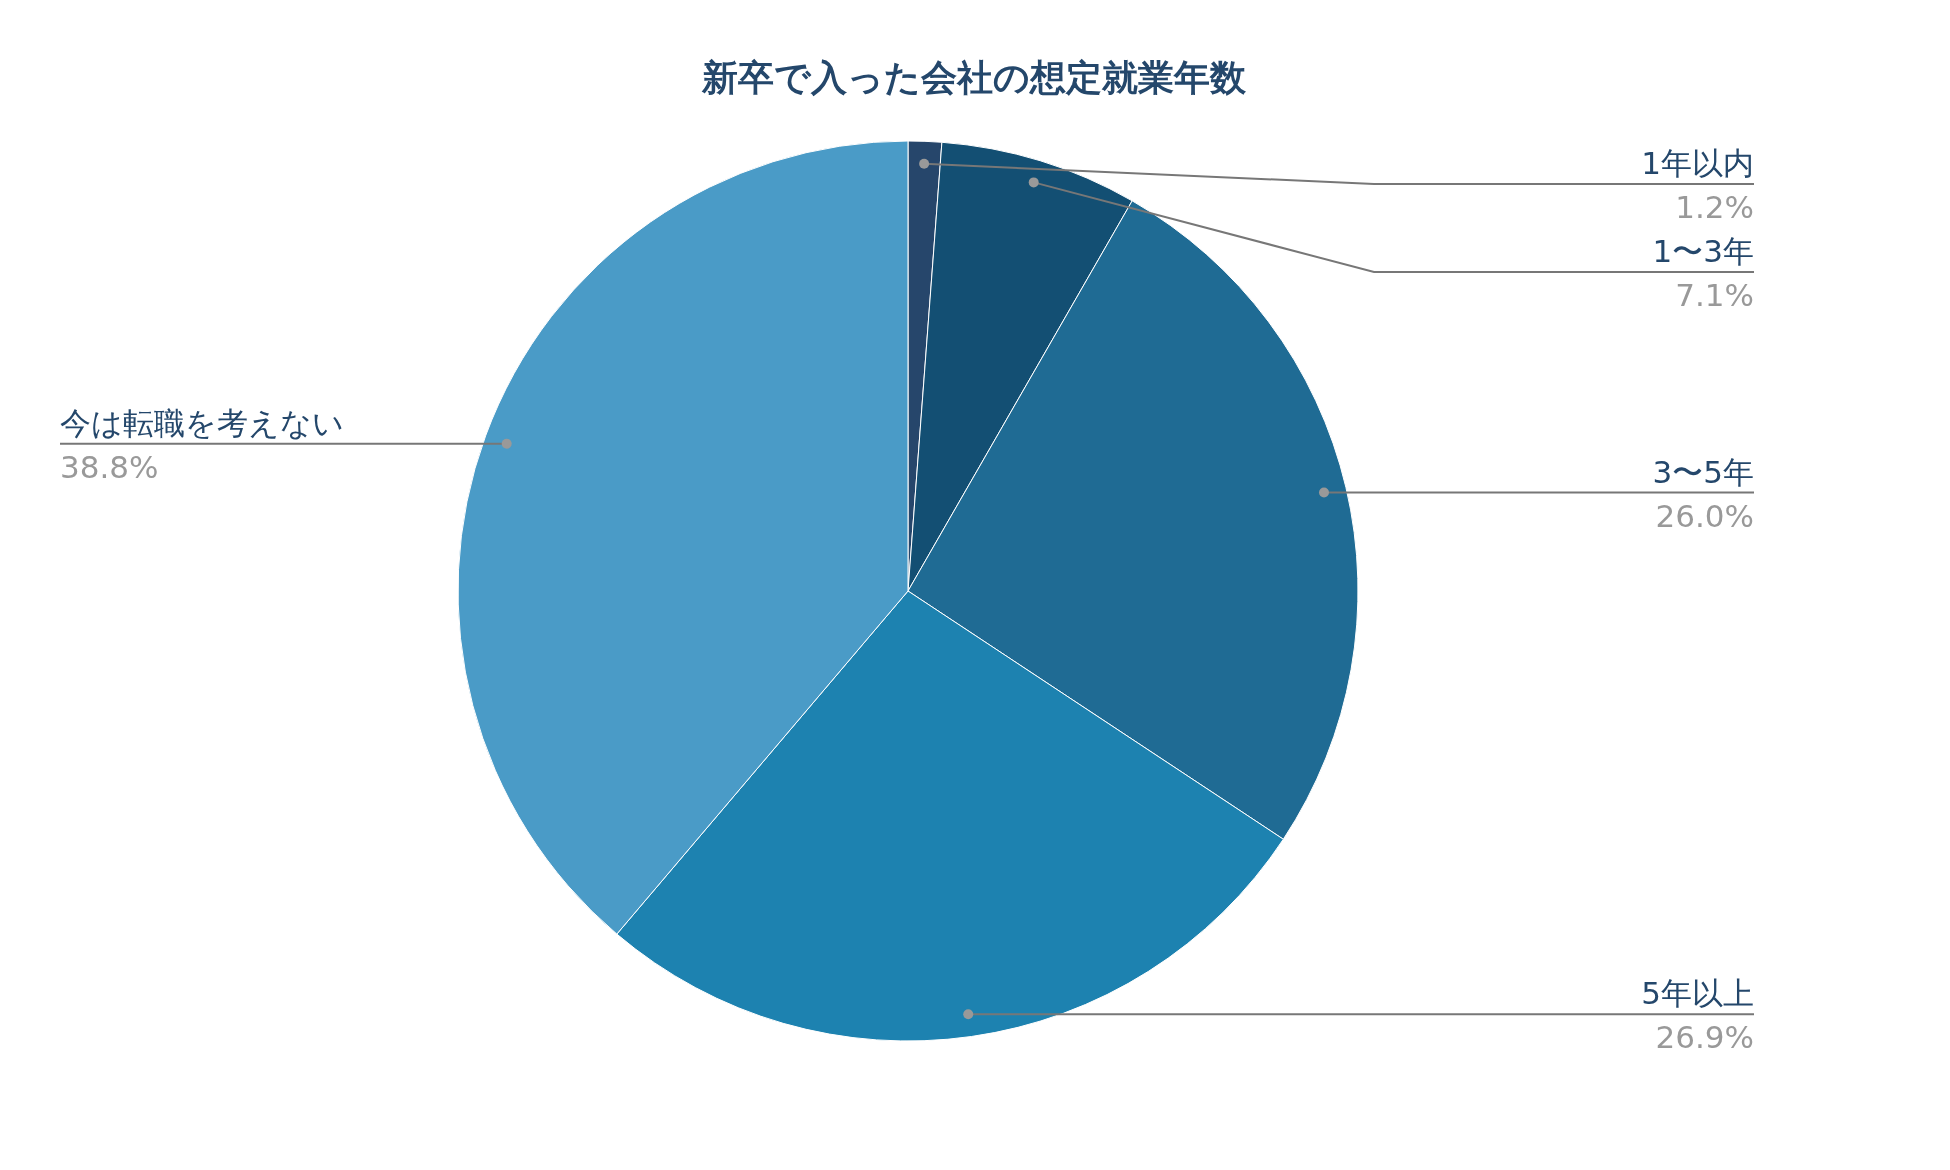 Image resolution: width=1950 pixels, height=1170 pixels. Describe the element at coordinates (1704, 1037) in the screenshot. I see `data-label: 26.9%` at that location.